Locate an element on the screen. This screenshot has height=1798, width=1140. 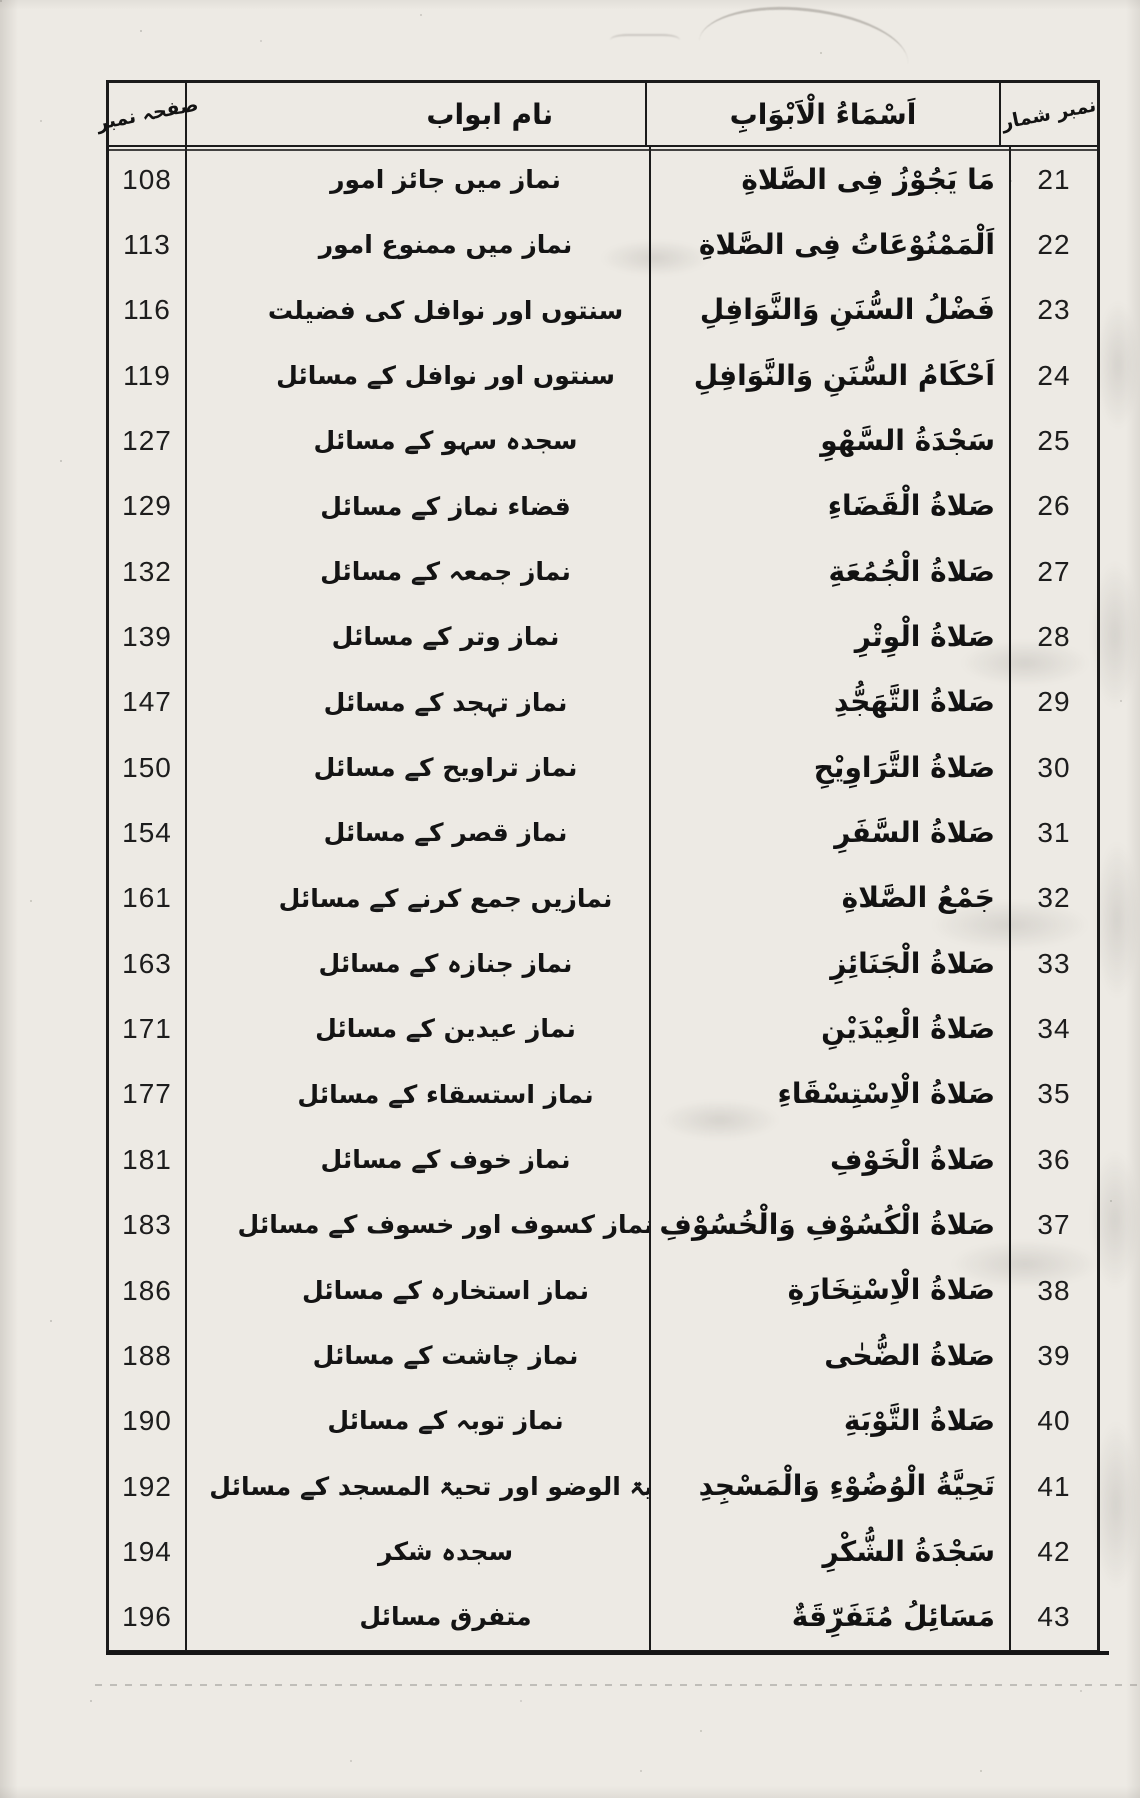
cell-chapter-arabic: صَلاةُ الْقَضَاءِ is located at coordinates (829, 506).